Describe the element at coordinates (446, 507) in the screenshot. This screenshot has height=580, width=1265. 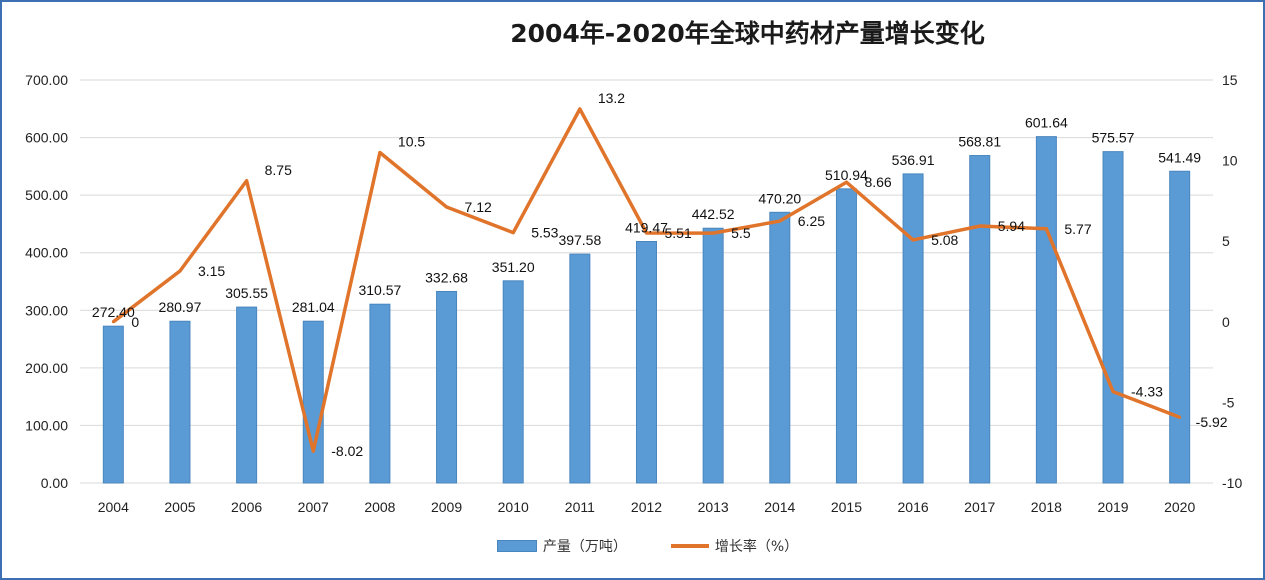
I see `x-tick-label: 2009` at that location.